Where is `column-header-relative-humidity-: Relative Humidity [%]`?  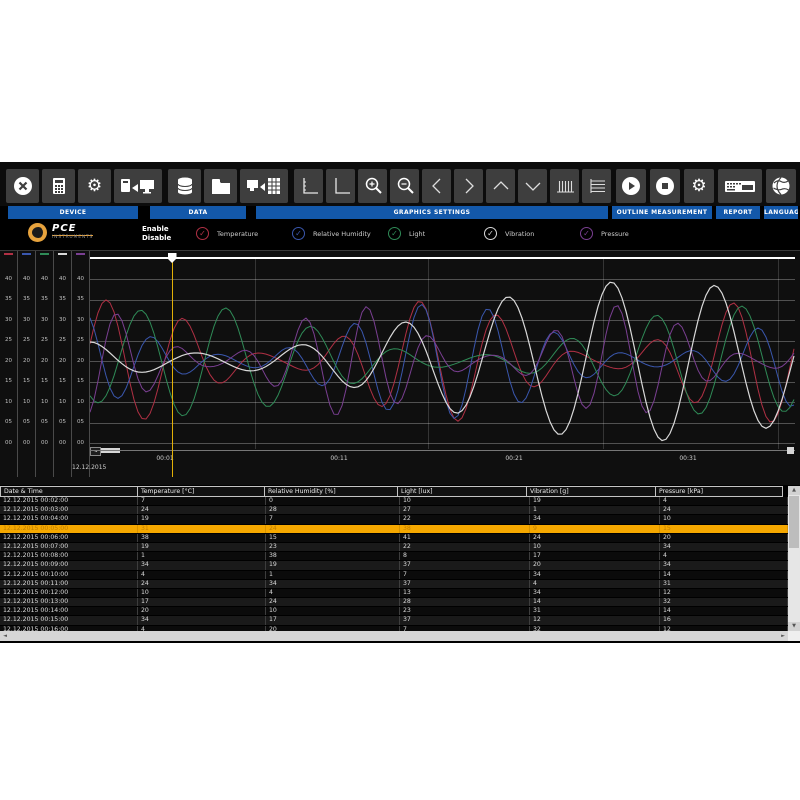 column-header-relative-humidity-: Relative Humidity [%] is located at coordinates (331, 491).